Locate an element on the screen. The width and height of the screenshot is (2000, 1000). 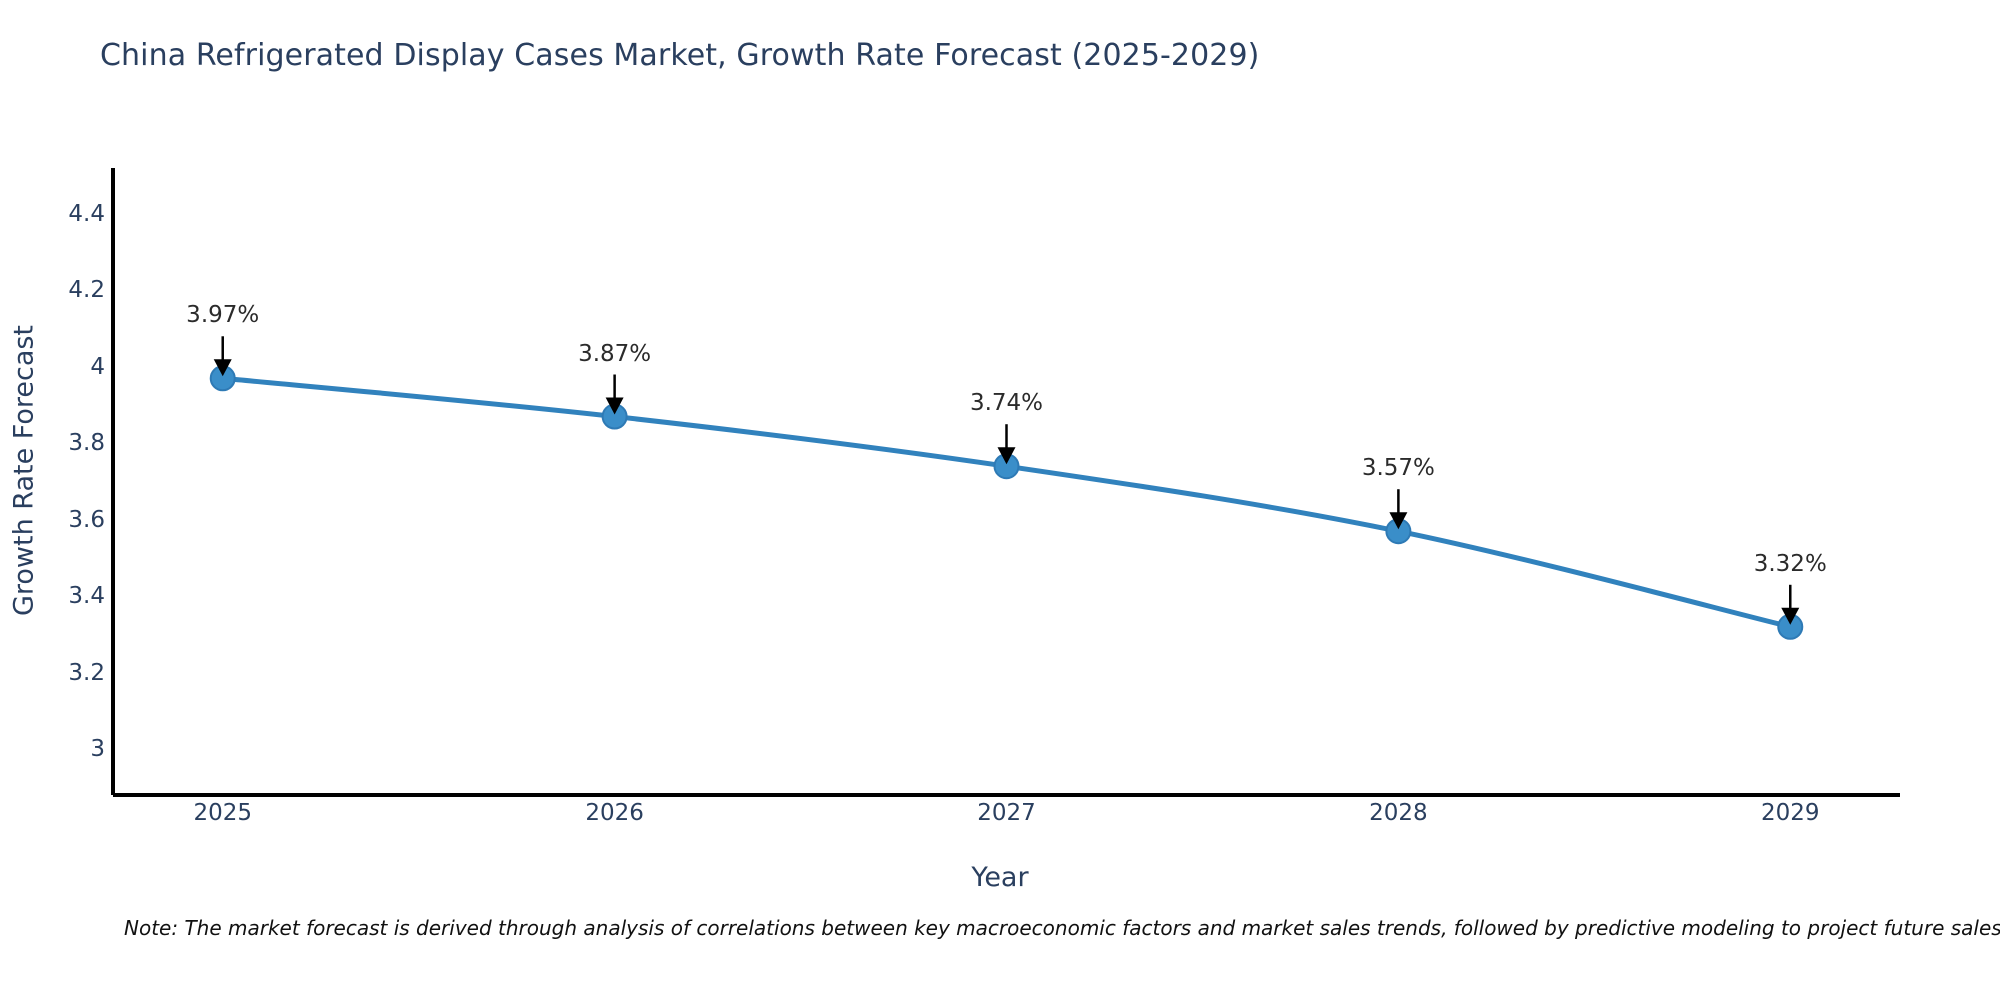
y-tick-label: 3 is located at coordinates (97, 749).